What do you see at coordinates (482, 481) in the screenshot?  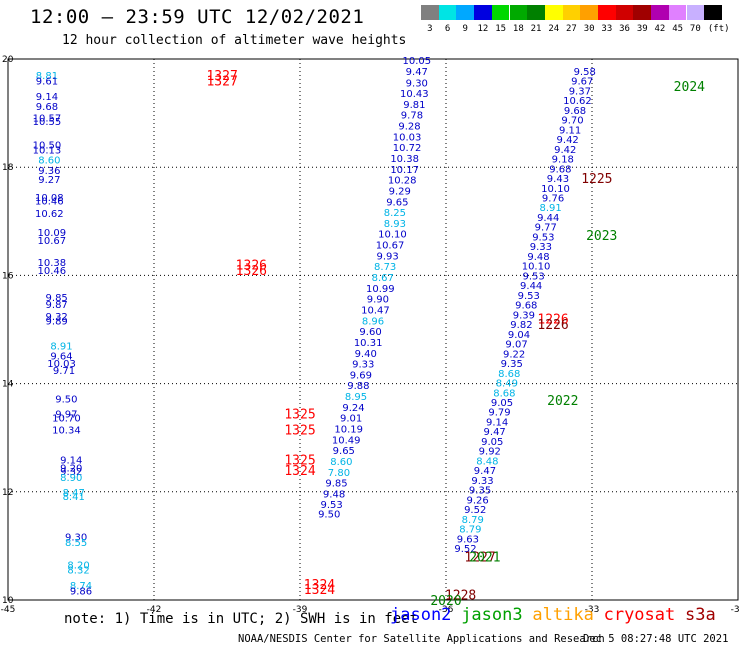 I see `wave-height-label: 9.33` at bounding box center [482, 481].